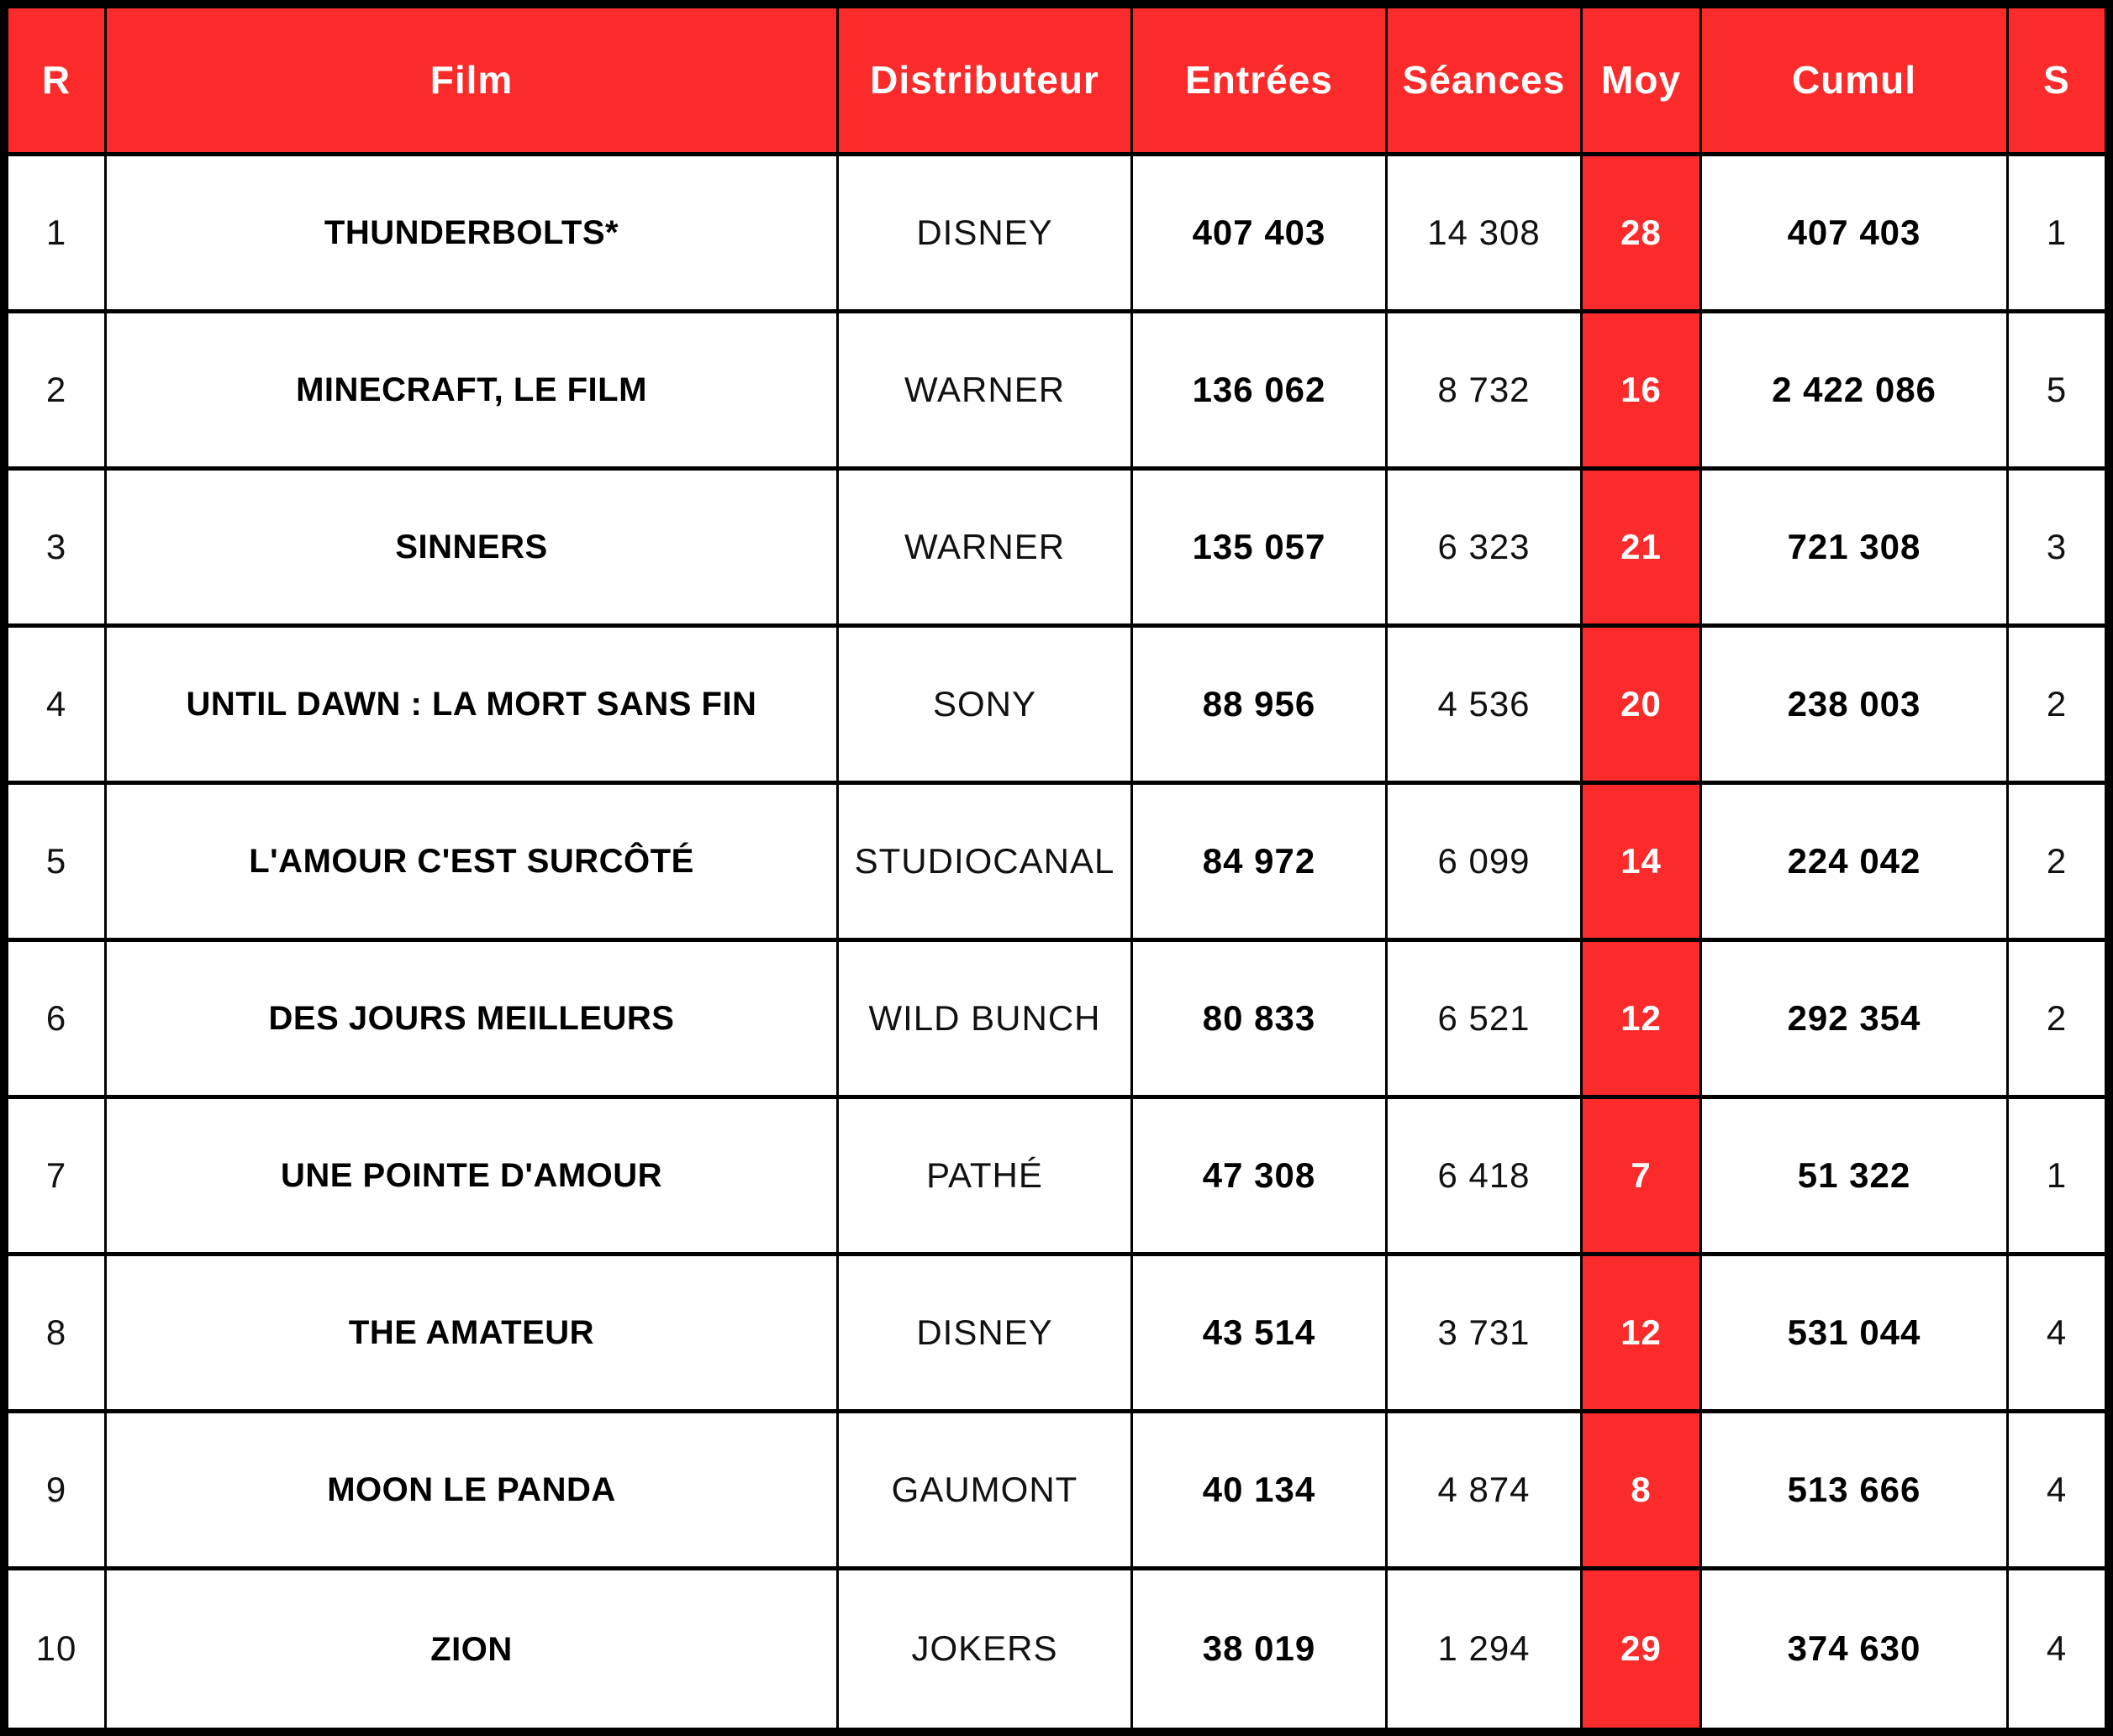 This screenshot has width=2113, height=1736. I want to click on entrees-cell: 47 308, so click(1260, 1177).